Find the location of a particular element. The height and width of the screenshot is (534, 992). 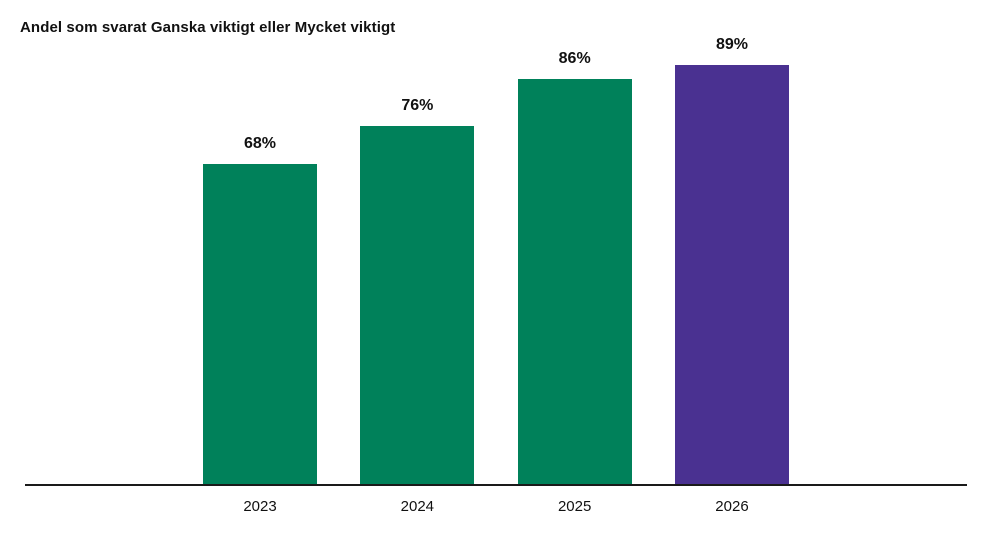

bar-column: 86% 2025 is located at coordinates (574, 257).